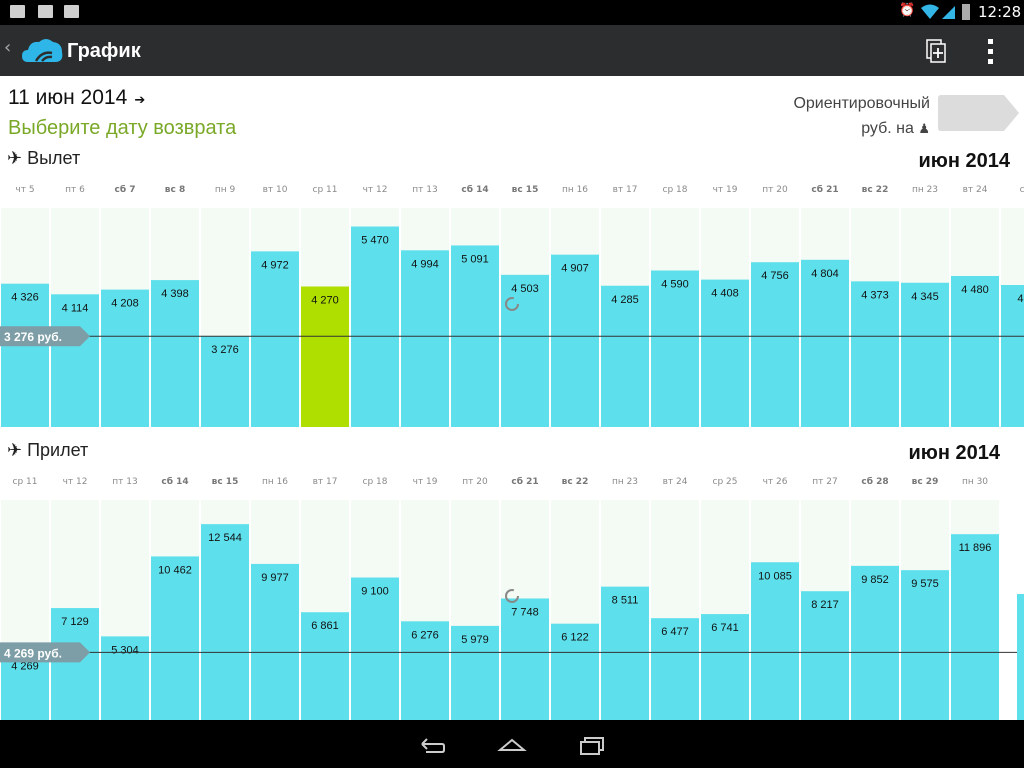  What do you see at coordinates (1000, 12) in the screenshot?
I see `clock: 12:28` at bounding box center [1000, 12].